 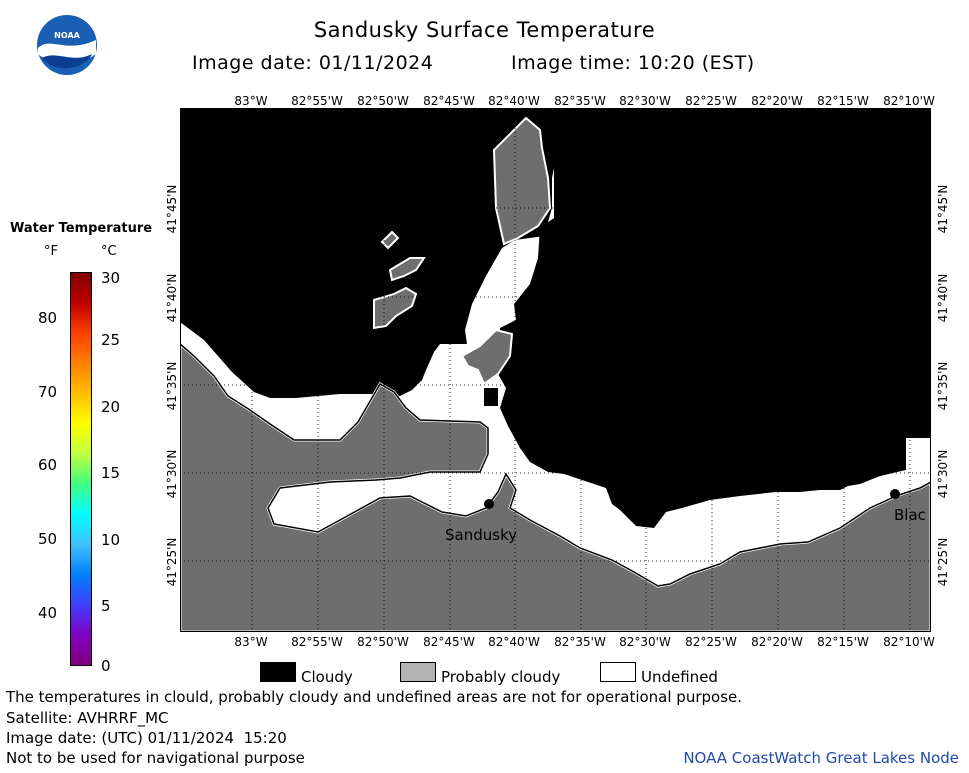 What do you see at coordinates (251, 101) in the screenshot?
I see `lon-label-top: 83°W` at bounding box center [251, 101].